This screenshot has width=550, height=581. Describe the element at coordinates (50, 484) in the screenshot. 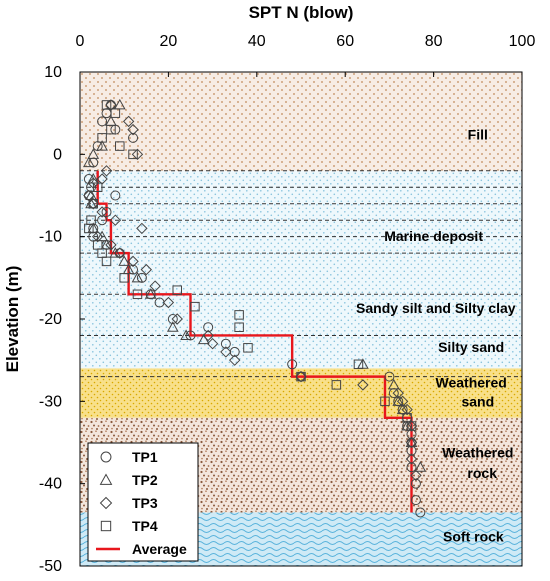

I see `y-tick-label: -40` at that location.